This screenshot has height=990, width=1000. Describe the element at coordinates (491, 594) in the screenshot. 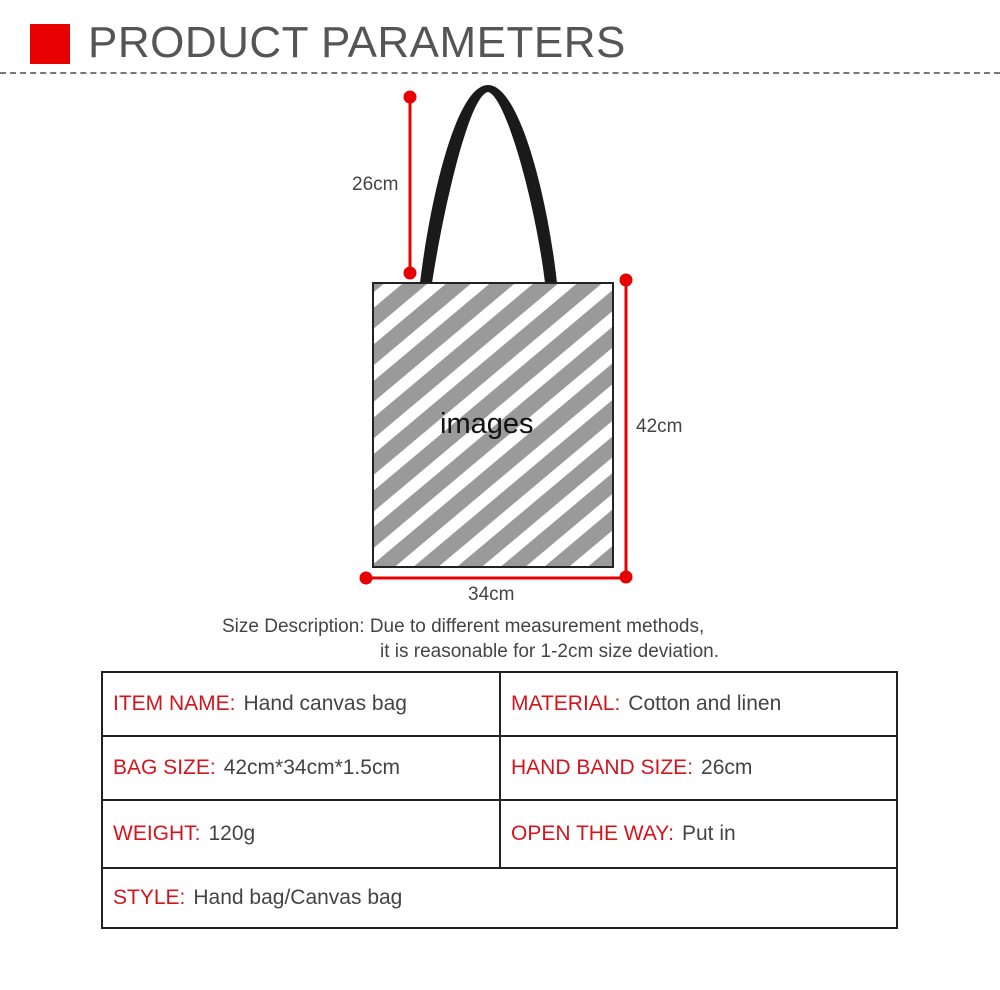

I see `bag-width-label: 34cm` at that location.